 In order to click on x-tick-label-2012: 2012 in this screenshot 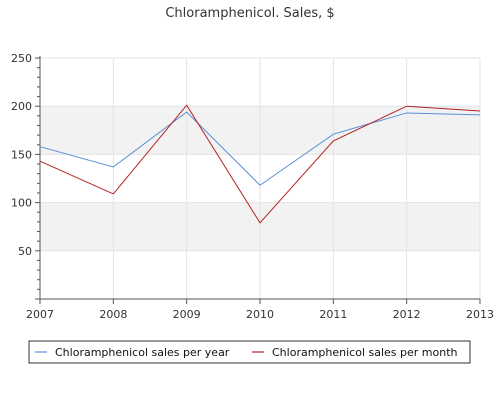, I will do `click(407, 314)`.